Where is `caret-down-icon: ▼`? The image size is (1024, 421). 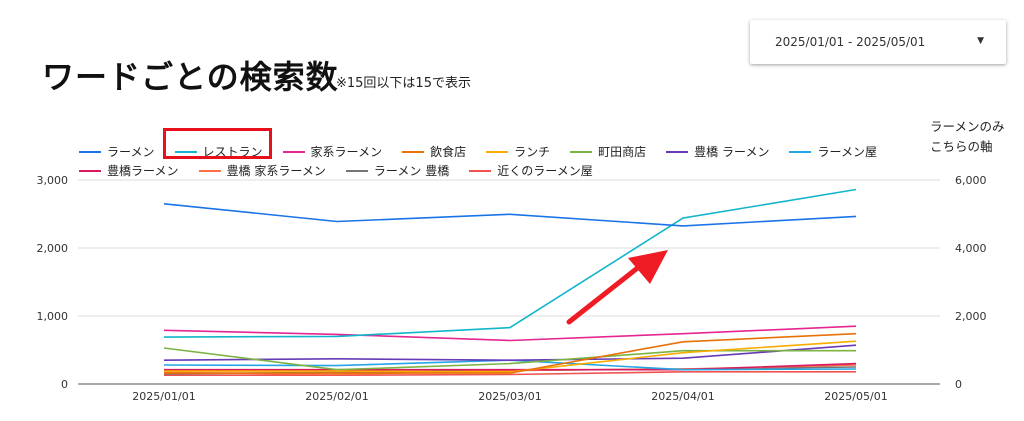
caret-down-icon: ▼ is located at coordinates (980, 41).